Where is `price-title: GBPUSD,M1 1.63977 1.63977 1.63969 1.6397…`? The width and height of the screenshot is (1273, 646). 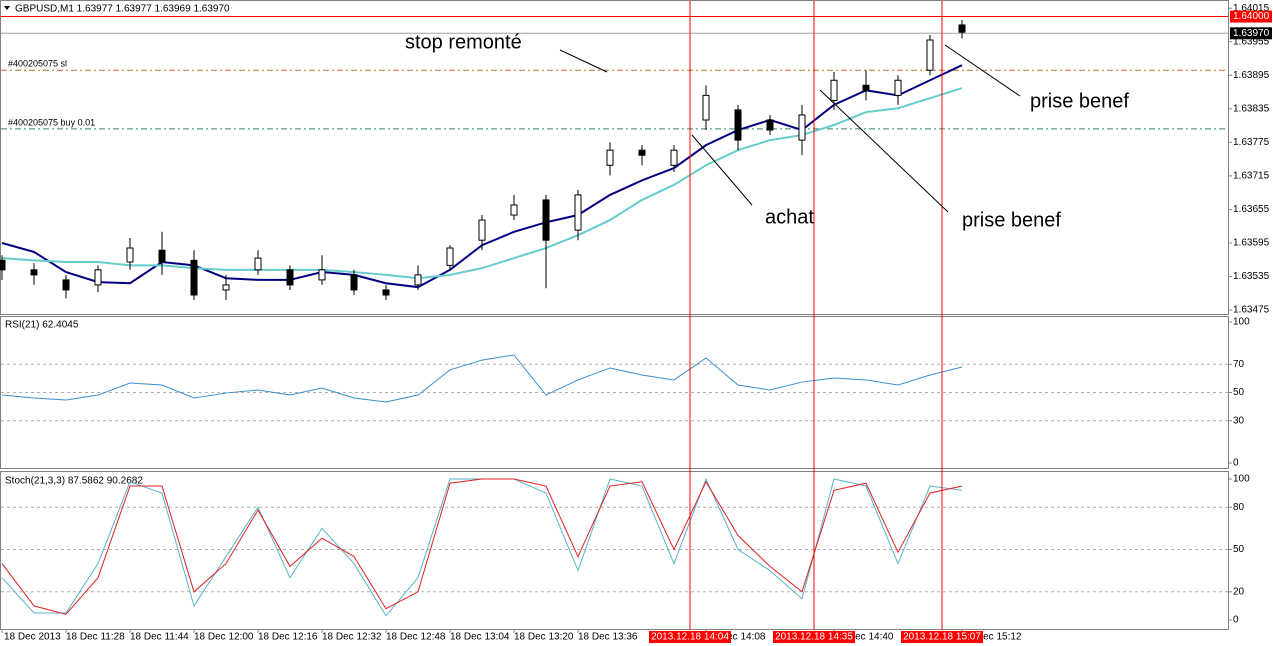 price-title: GBPUSD,M1 1.63977 1.63977 1.63969 1.6397… is located at coordinates (122, 9).